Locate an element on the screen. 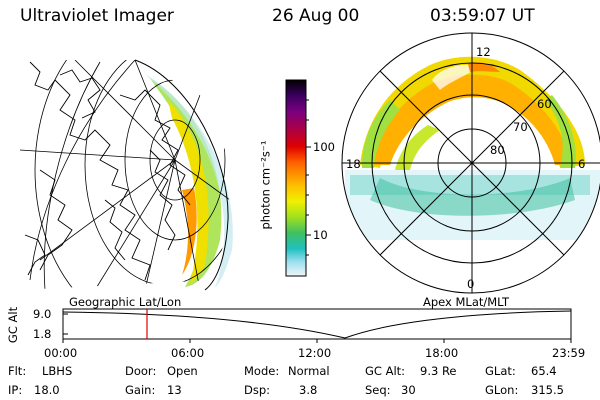 This screenshot has width=600, height=400. glat-value: 65.4 is located at coordinates (544, 371).